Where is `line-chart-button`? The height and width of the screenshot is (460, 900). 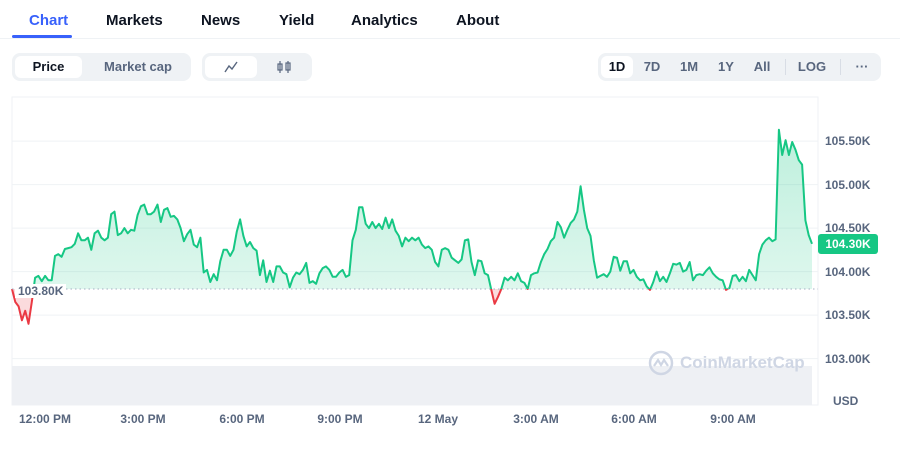 line-chart-button is located at coordinates (231, 67).